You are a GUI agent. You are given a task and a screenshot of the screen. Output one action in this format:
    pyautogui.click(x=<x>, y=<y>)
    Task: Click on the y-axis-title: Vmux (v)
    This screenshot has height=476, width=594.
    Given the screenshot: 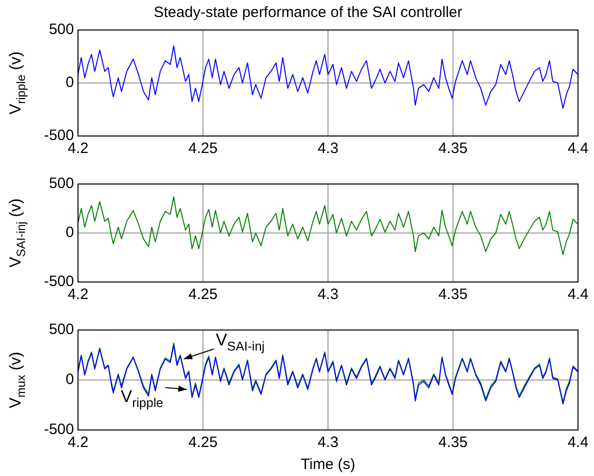 What is the action you would take?
    pyautogui.click(x=17, y=380)
    